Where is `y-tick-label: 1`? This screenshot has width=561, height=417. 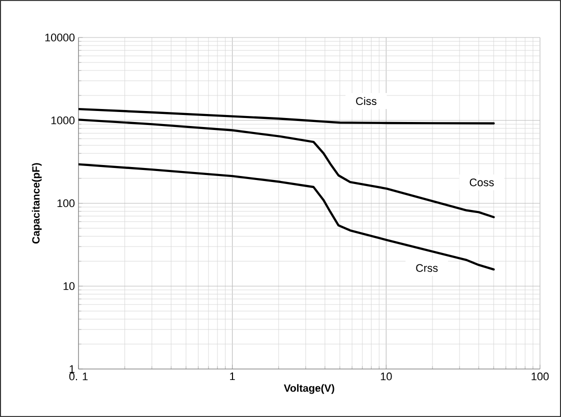 y-tick-label: 1 is located at coordinates (72, 369).